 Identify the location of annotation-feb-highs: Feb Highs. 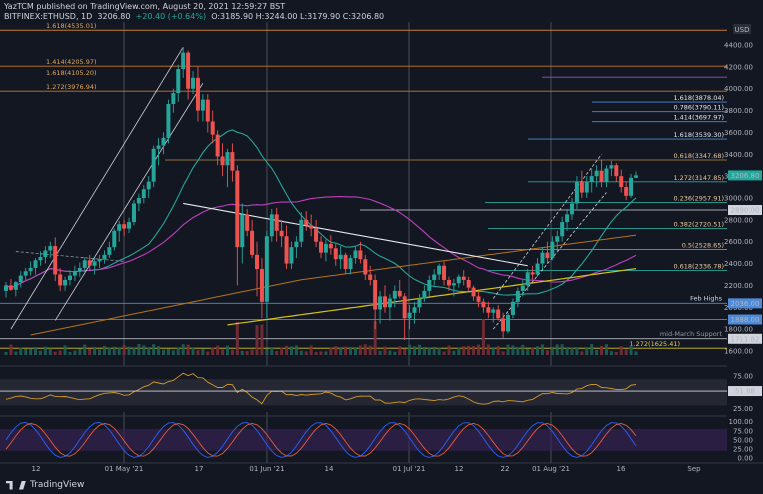
(706, 298).